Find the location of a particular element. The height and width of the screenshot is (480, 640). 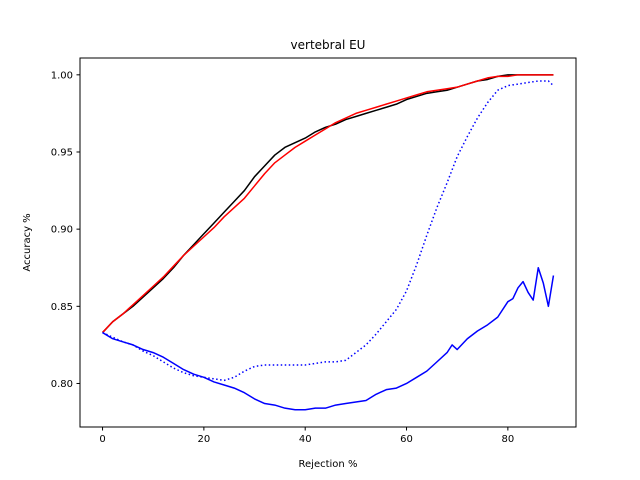

x-tick-label: 0 is located at coordinates (102, 439).